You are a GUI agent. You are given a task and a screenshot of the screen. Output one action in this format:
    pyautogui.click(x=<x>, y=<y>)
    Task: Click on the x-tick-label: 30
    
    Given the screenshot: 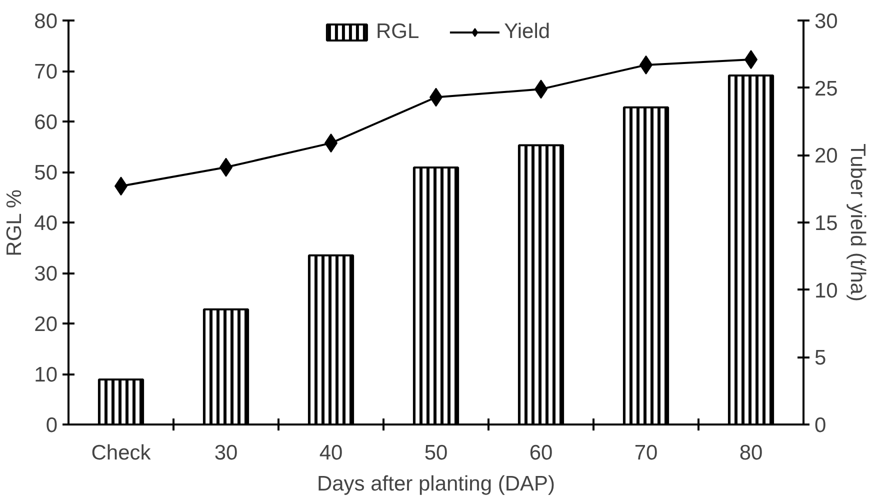 What is the action you would take?
    pyautogui.click(x=226, y=453)
    